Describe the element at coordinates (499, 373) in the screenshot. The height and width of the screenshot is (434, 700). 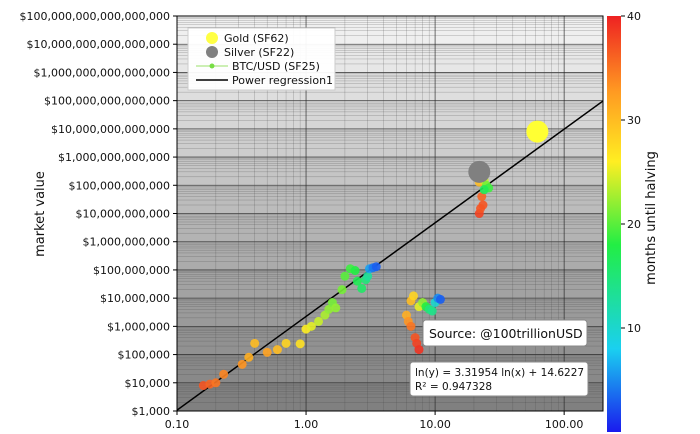
I see `regression-equation: ln(y) = 3.31954 ln(x) + 14.6227` at that location.